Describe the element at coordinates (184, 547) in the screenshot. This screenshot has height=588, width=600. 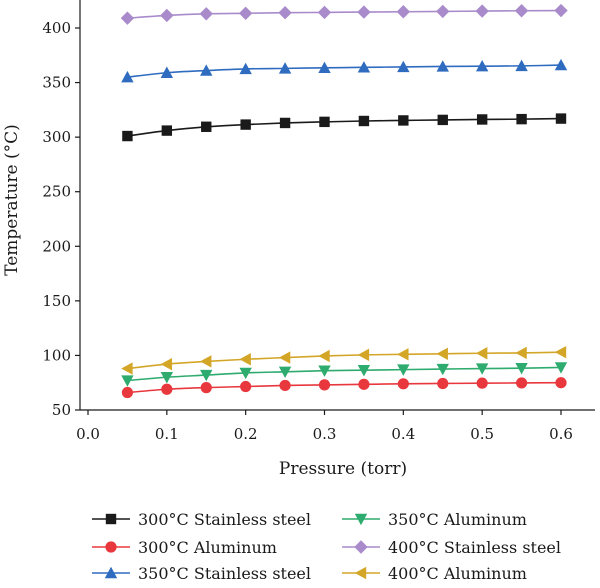
I see `legend-item: 300°C Aluminum` at that location.